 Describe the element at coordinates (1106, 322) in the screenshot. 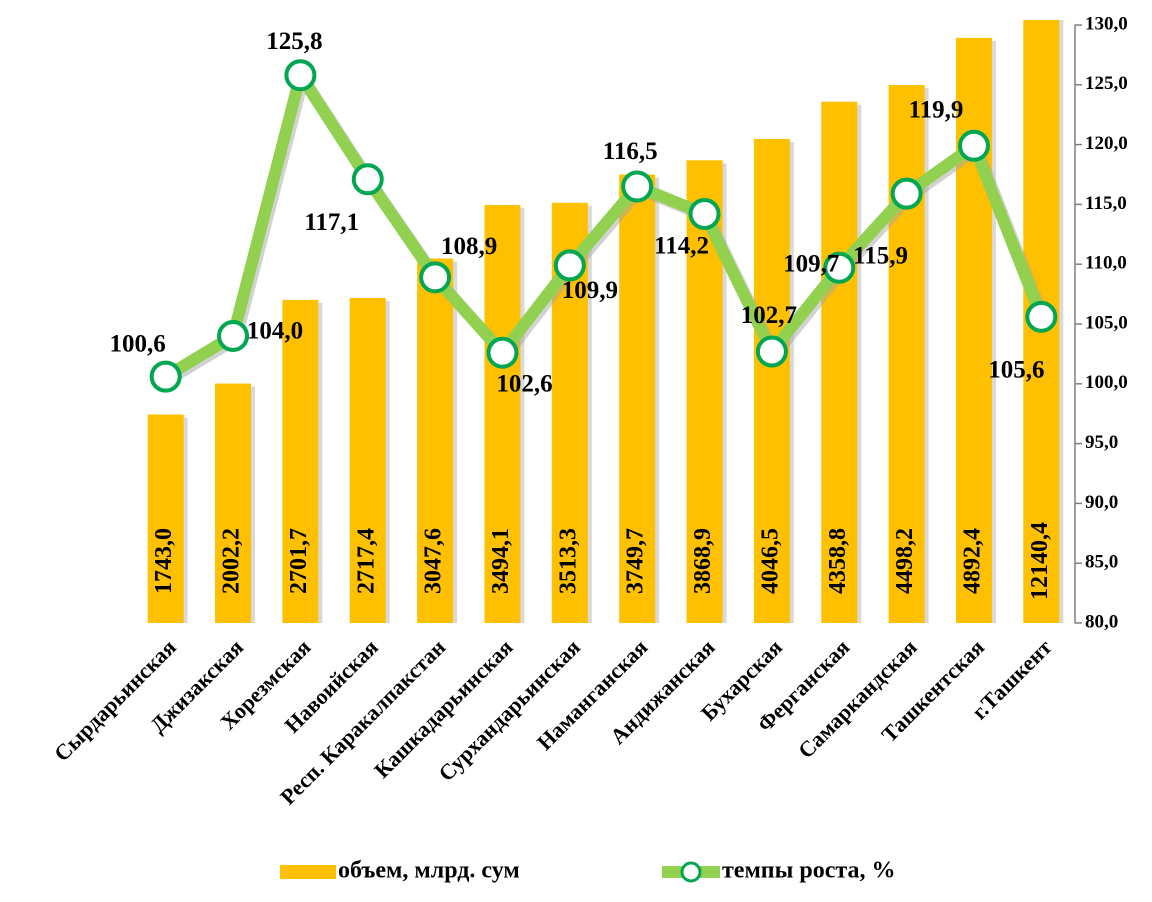

I see `y2-tick-label: 105,0` at that location.